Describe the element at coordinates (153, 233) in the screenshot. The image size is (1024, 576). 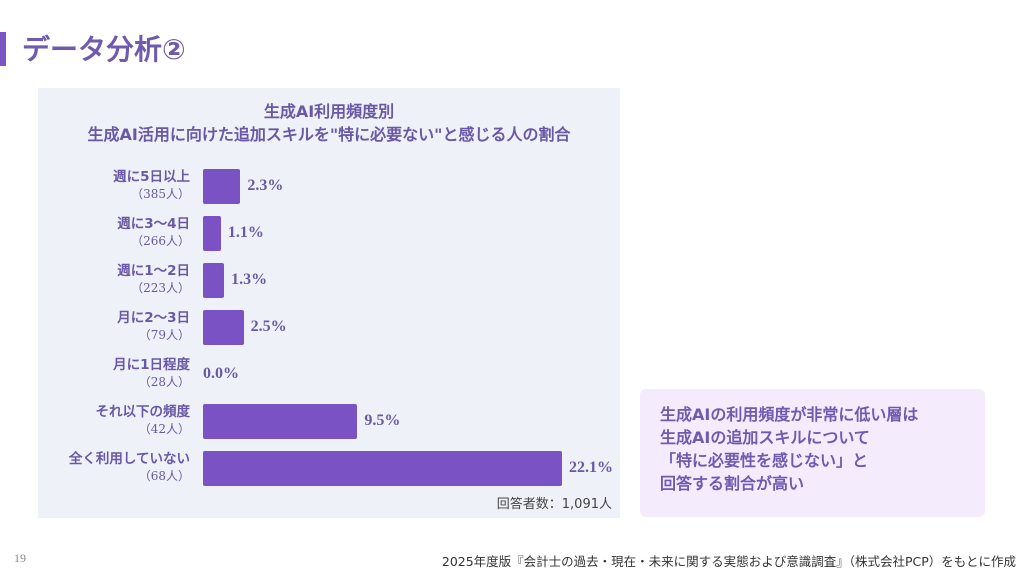
I see `category-label: 週に3〜4日 （266人）` at that location.